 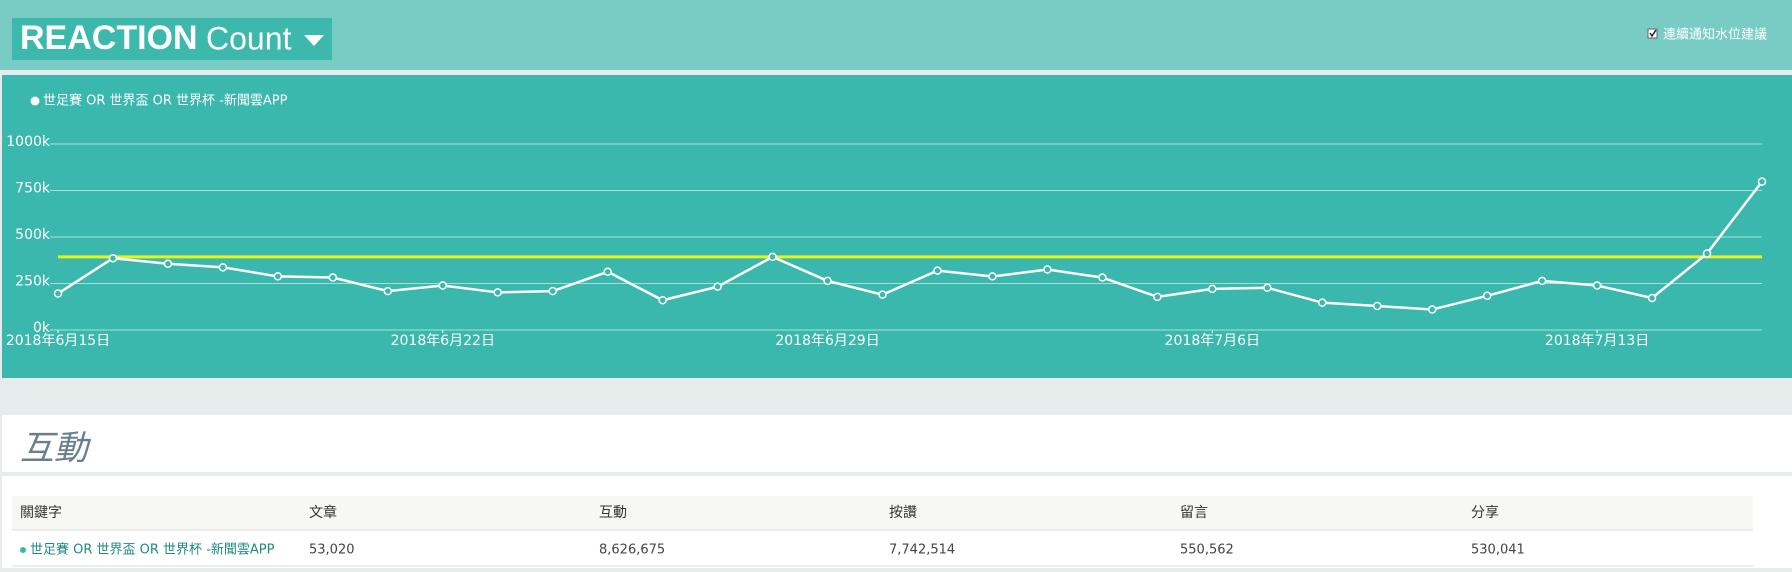 What do you see at coordinates (443, 341) in the screenshot?
I see `x-tick-label: 2018年6月22日` at bounding box center [443, 341].